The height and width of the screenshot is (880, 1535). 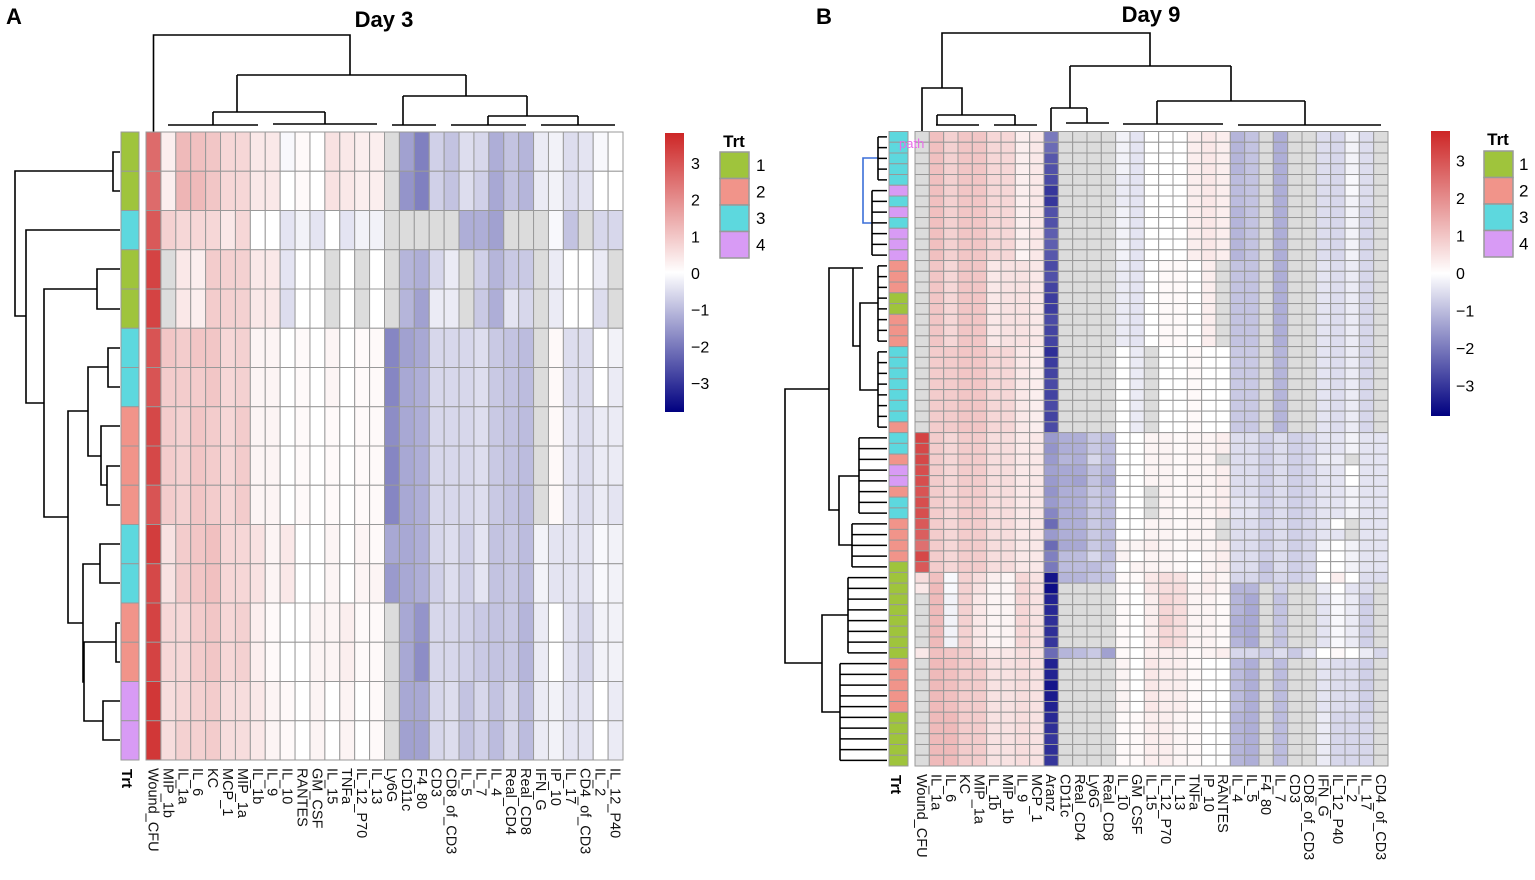 What do you see at coordinates (1265, 794) in the screenshot?
I see `column-label: F4_80` at bounding box center [1265, 794].